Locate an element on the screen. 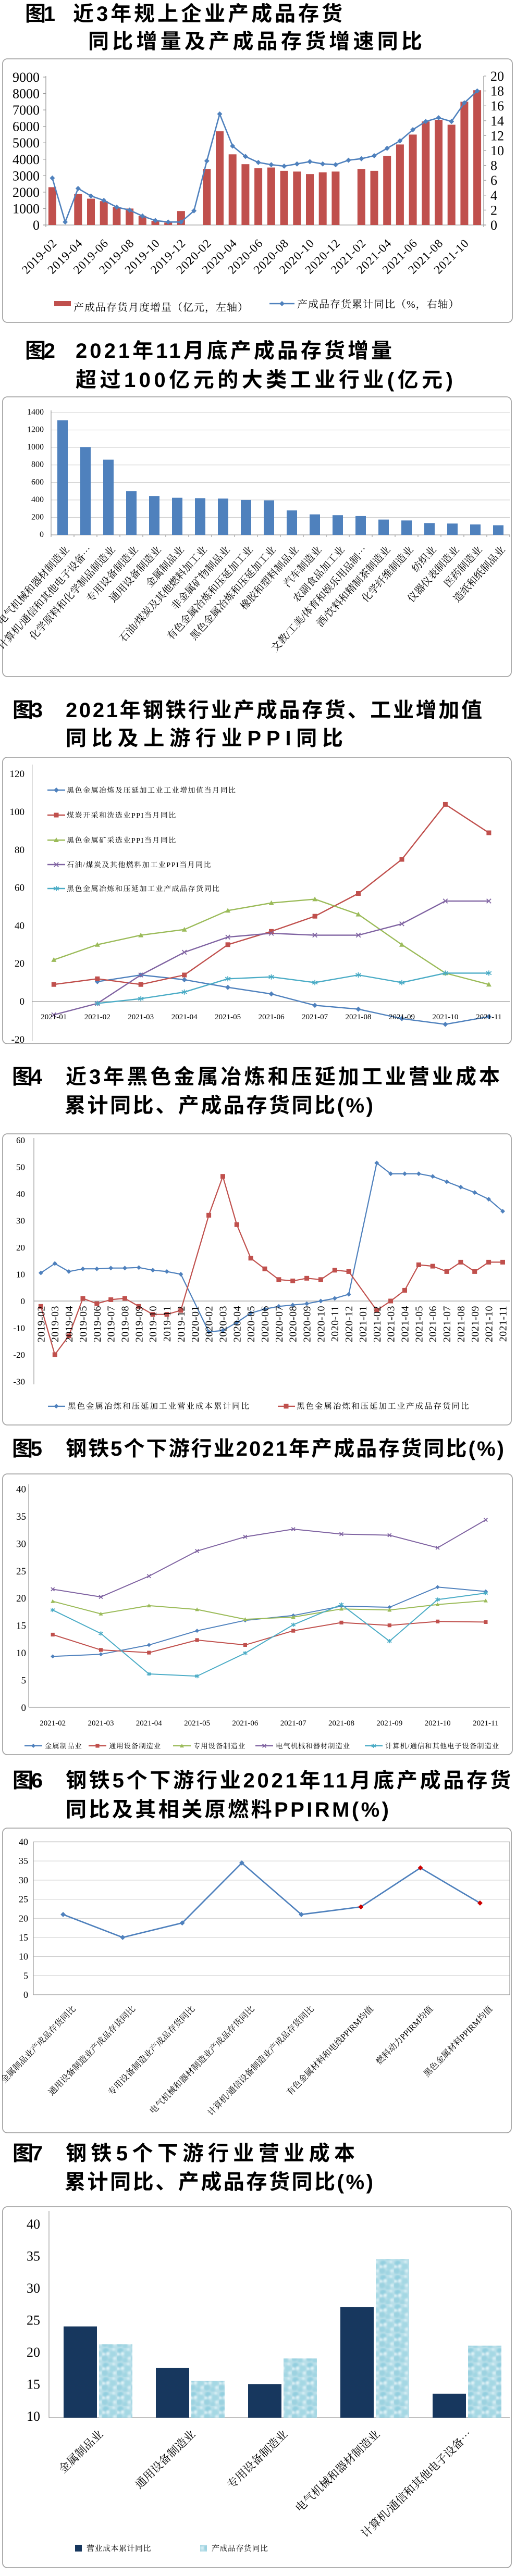 This screenshot has height=2576, width=516. svg-text: 2019-11 is located at coordinates (166, 1324).